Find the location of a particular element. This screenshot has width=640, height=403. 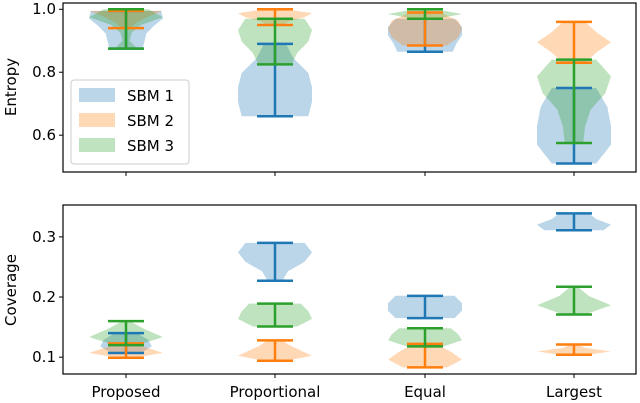

x-tick-labels: Proposed Proportional Equal Largest is located at coordinates (346, 392).